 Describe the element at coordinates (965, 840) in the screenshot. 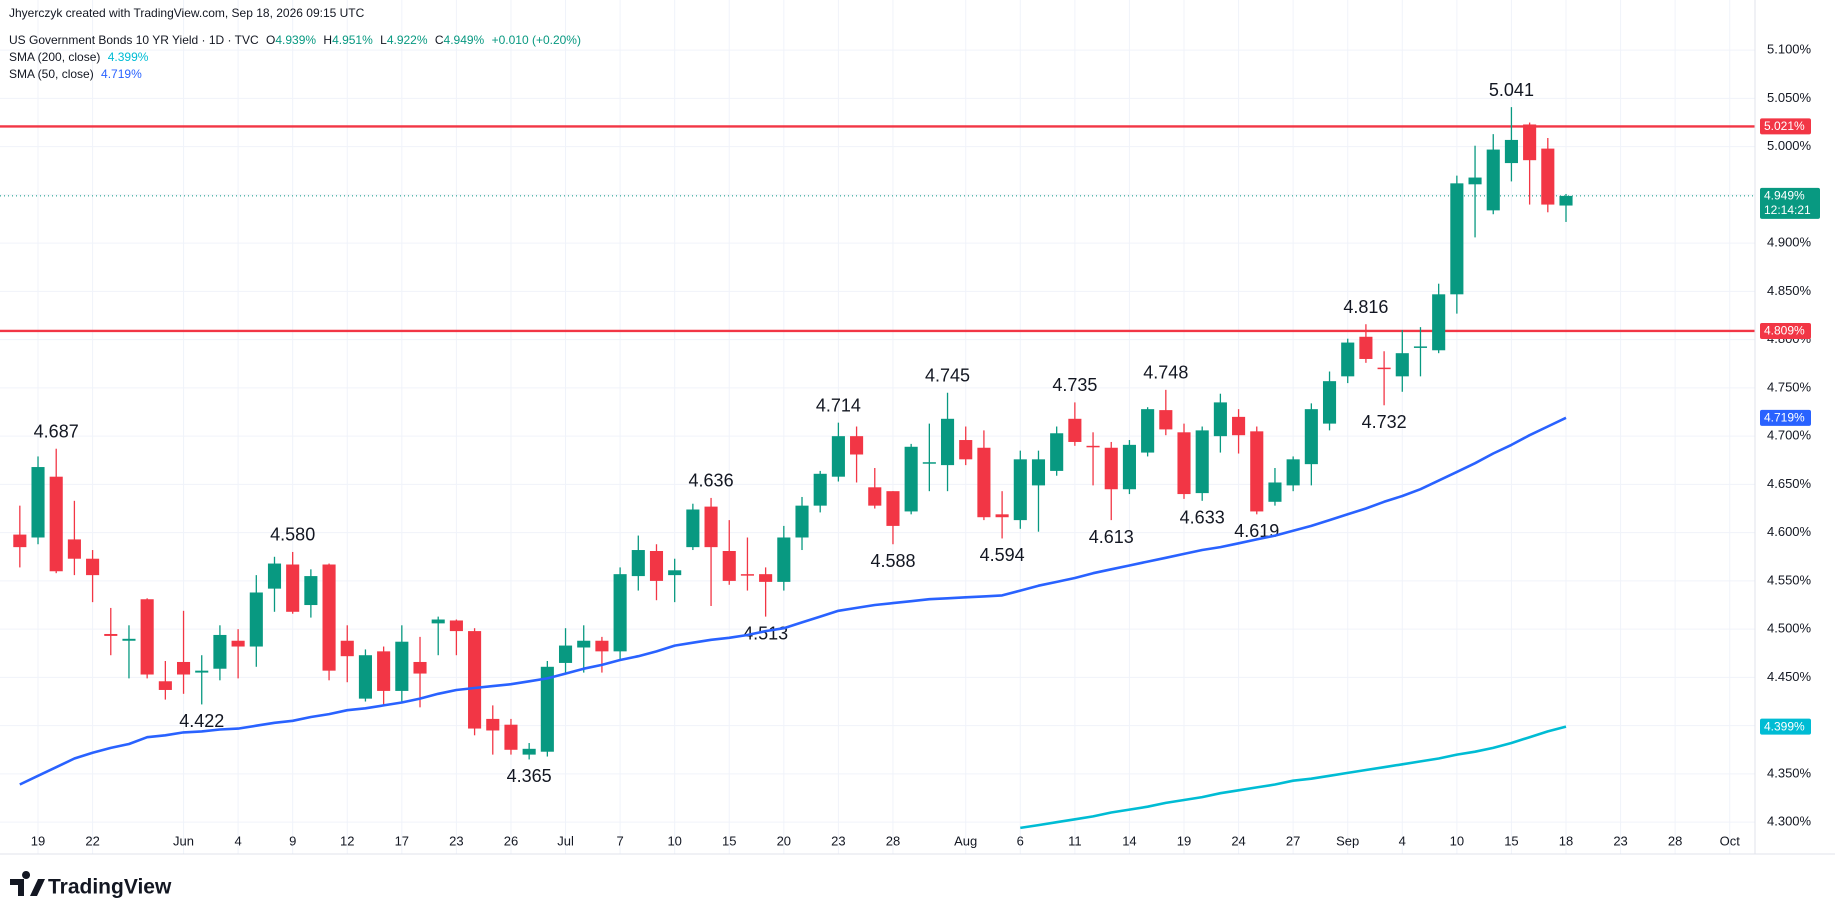

I see `x-tick-label: Aug` at that location.